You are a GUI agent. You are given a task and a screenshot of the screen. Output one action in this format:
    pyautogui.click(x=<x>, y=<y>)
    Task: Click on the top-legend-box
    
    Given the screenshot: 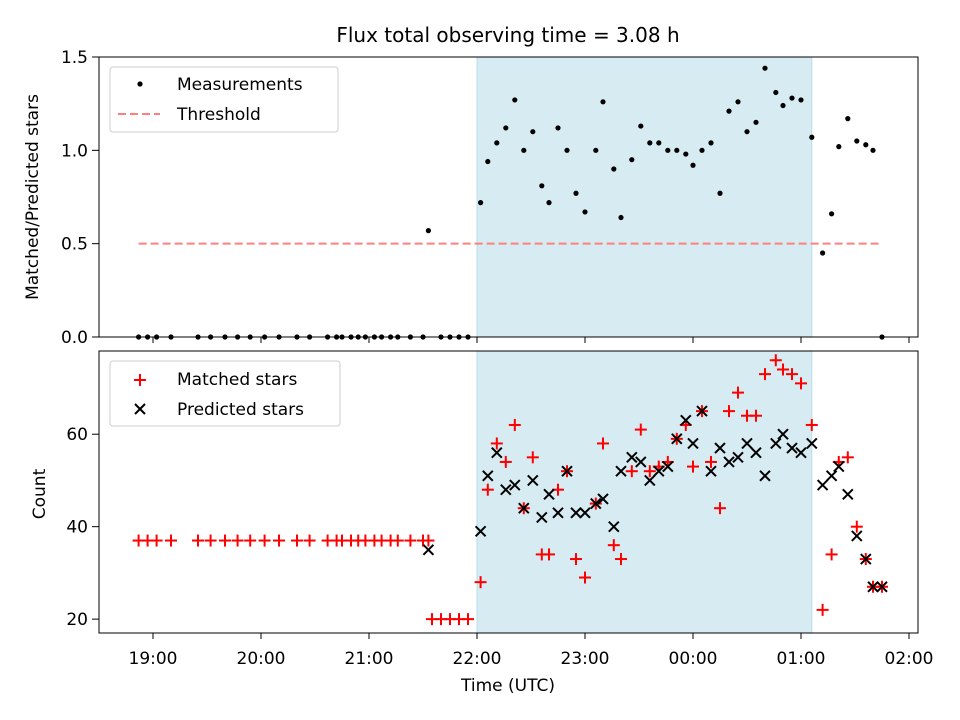 What is the action you would take?
    pyautogui.click(x=224, y=99)
    